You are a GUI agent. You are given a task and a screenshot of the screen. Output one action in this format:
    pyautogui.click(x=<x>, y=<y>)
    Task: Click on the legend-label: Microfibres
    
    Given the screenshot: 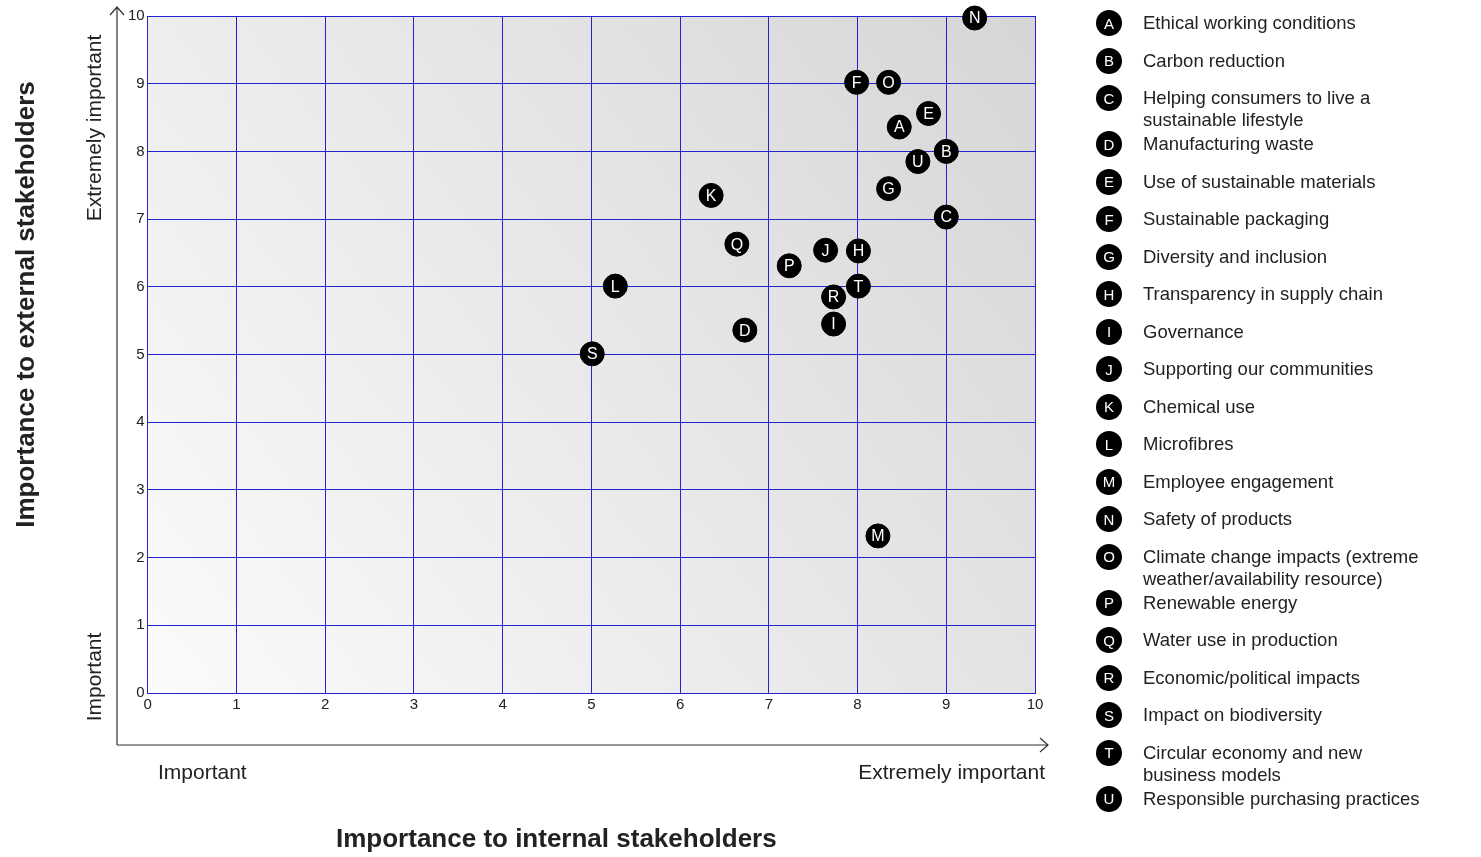 What is the action you would take?
    pyautogui.click(x=1188, y=443)
    